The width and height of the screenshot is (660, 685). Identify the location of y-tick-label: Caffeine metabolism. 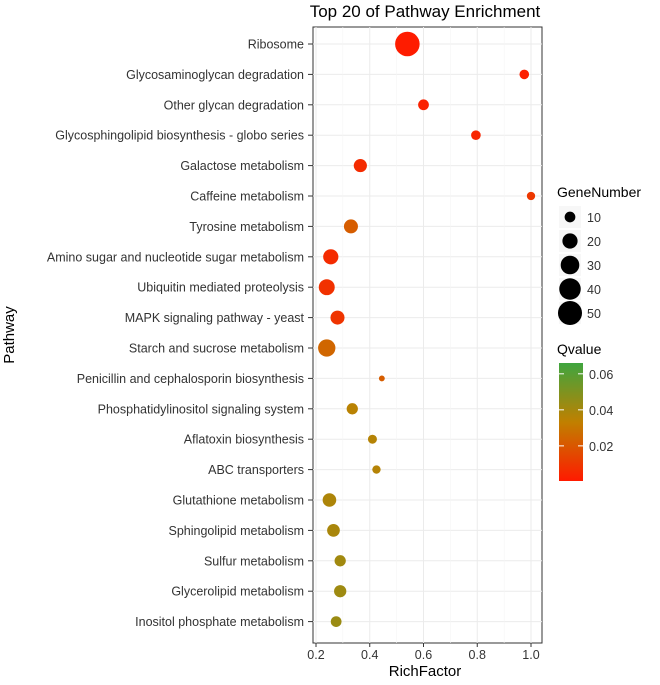
(247, 197).